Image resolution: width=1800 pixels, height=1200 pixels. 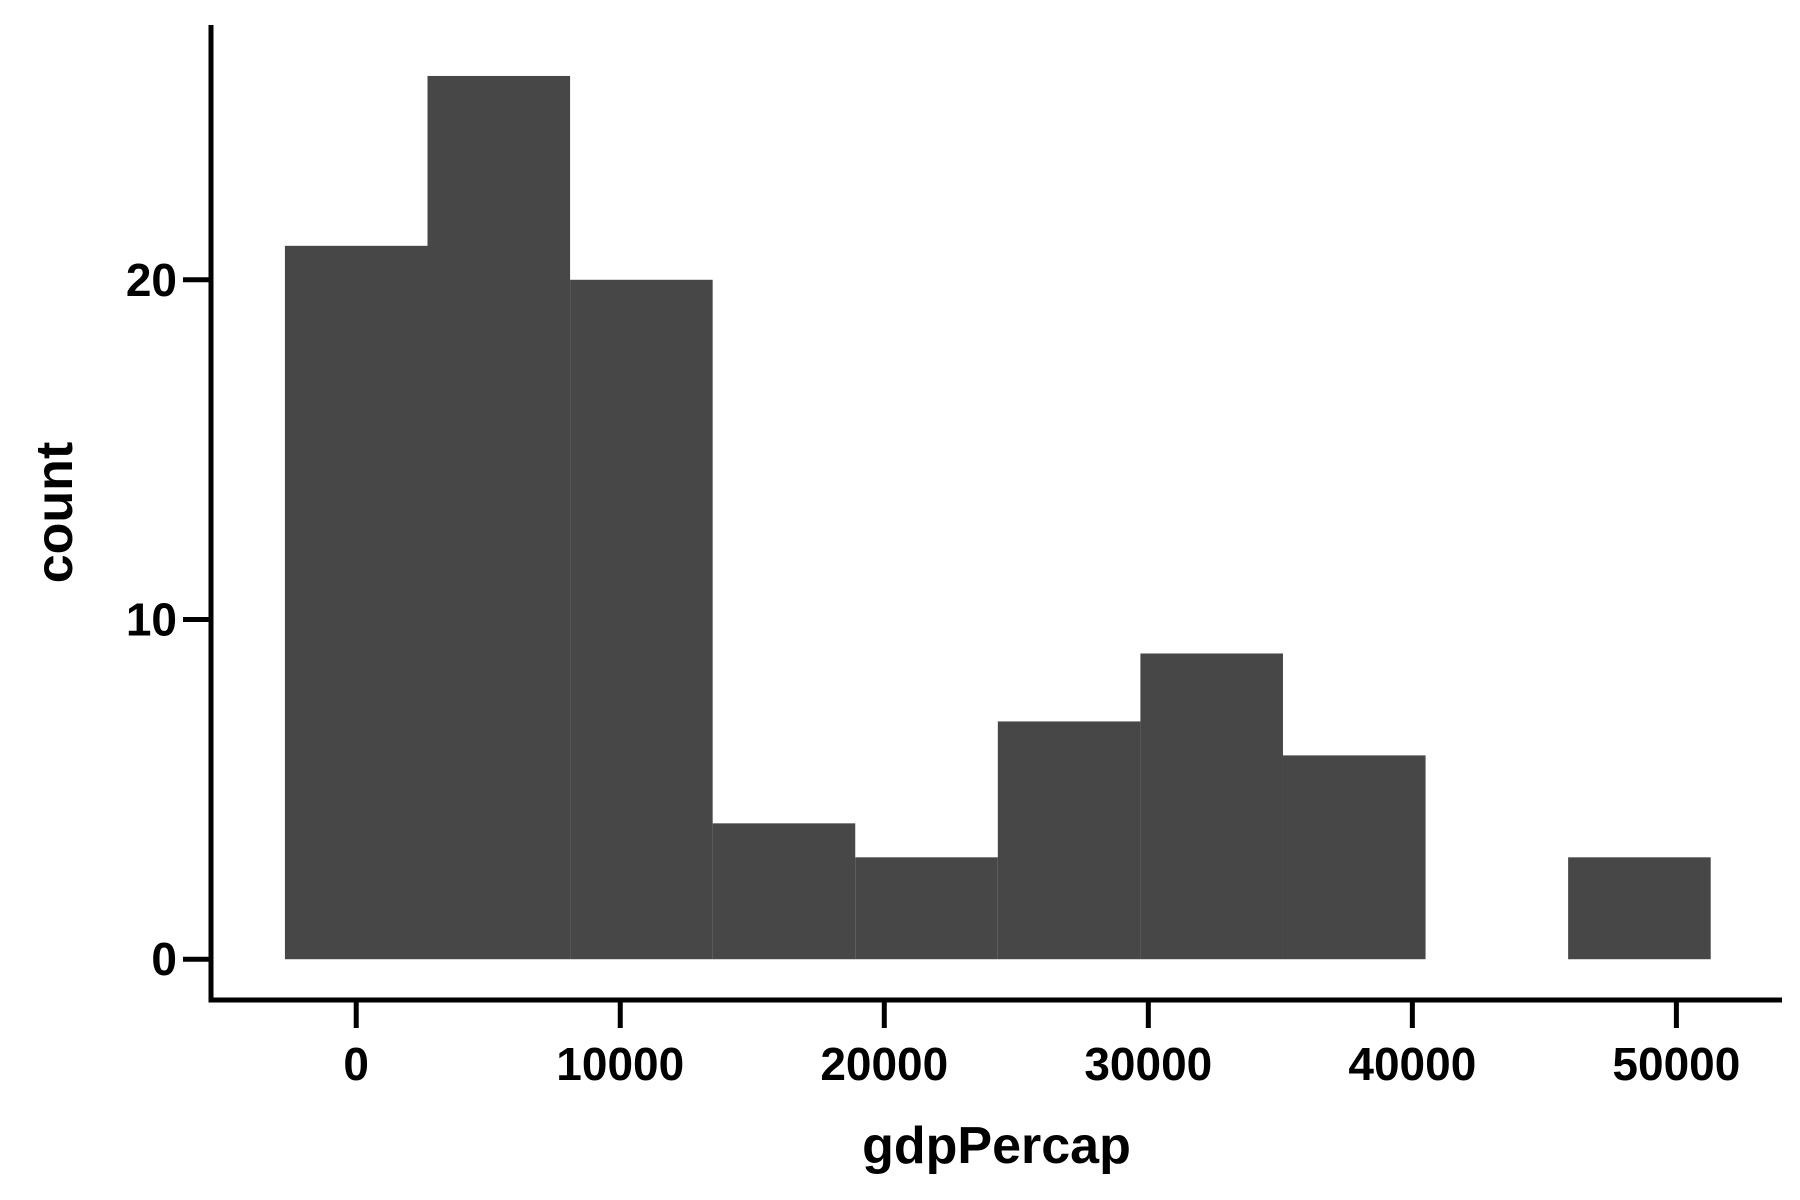 I want to click on x-tick-label: 30000, so click(x=1148, y=1064).